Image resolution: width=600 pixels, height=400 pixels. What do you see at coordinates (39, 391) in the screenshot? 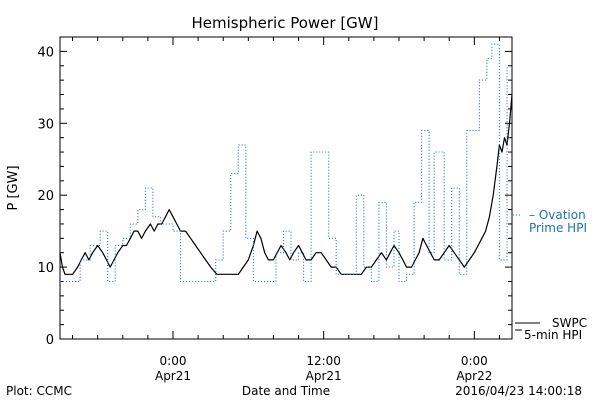
I see `plot-credit: Plot: CCMC` at bounding box center [39, 391].